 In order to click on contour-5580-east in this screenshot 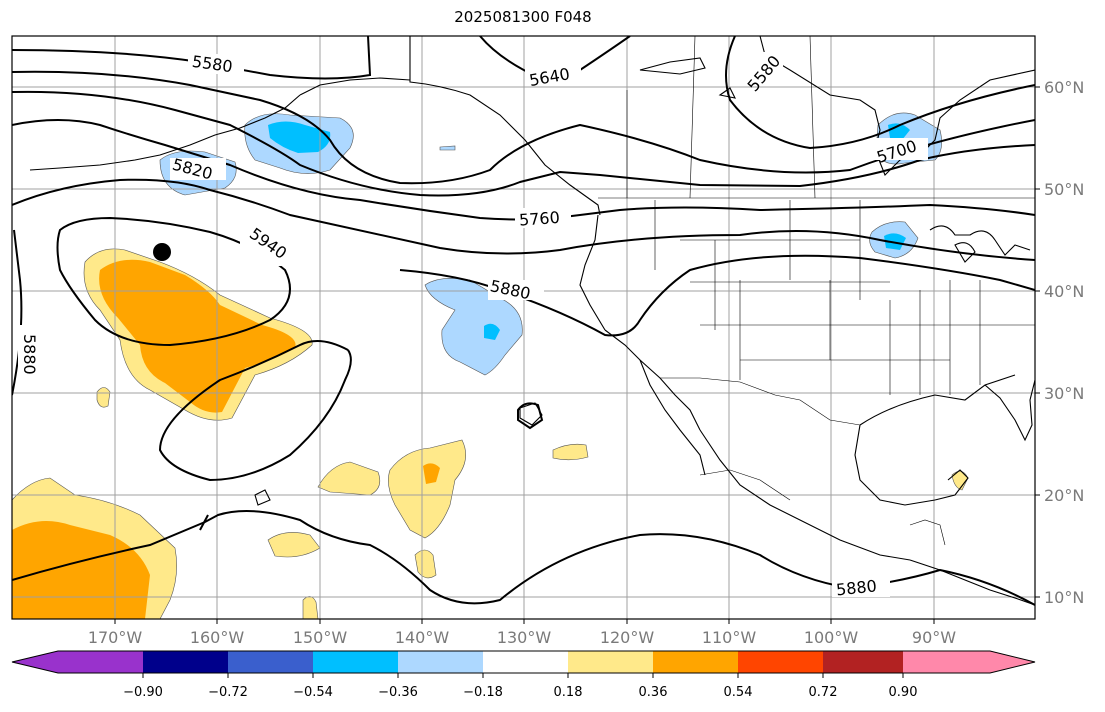, I will do `click(880, 93)`.